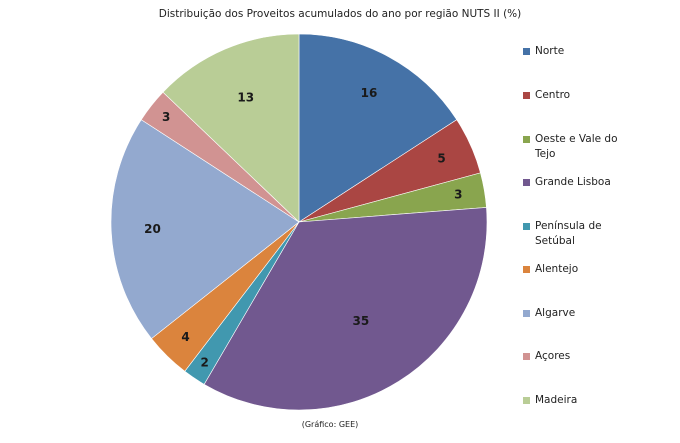 This screenshot has height=443, width=680. I want to click on legend-label: Norte, so click(550, 51).